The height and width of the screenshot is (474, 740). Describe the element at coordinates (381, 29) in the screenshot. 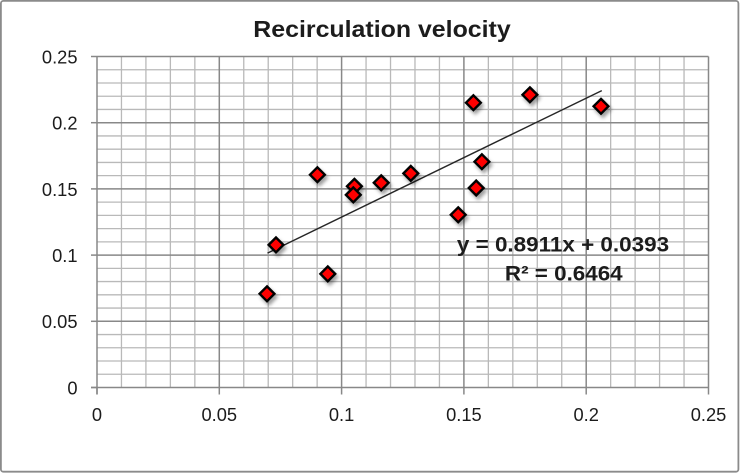

I see `svg-text: Recirculation velocity` at that location.